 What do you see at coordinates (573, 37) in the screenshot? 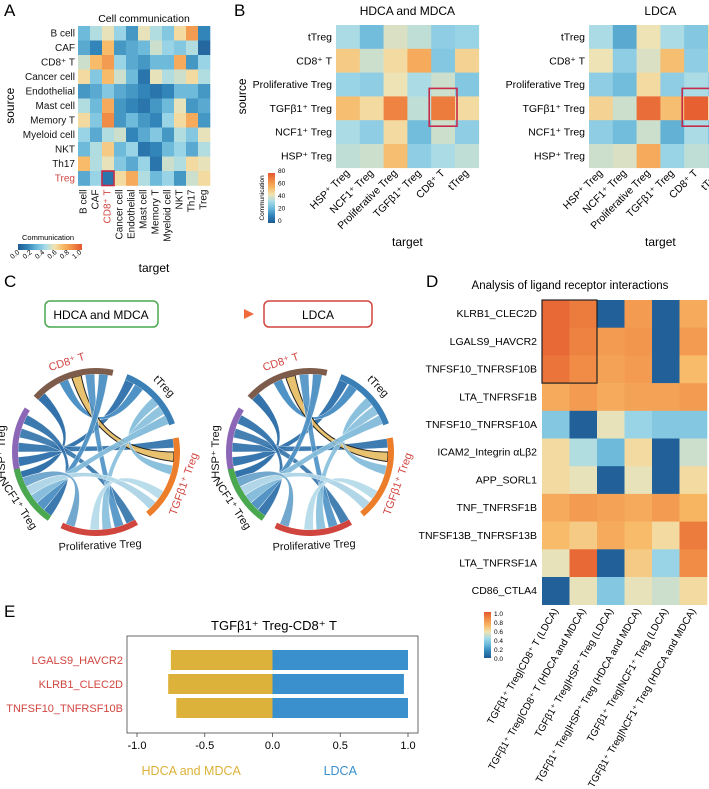
I see `row-label: tTreg` at bounding box center [573, 37].